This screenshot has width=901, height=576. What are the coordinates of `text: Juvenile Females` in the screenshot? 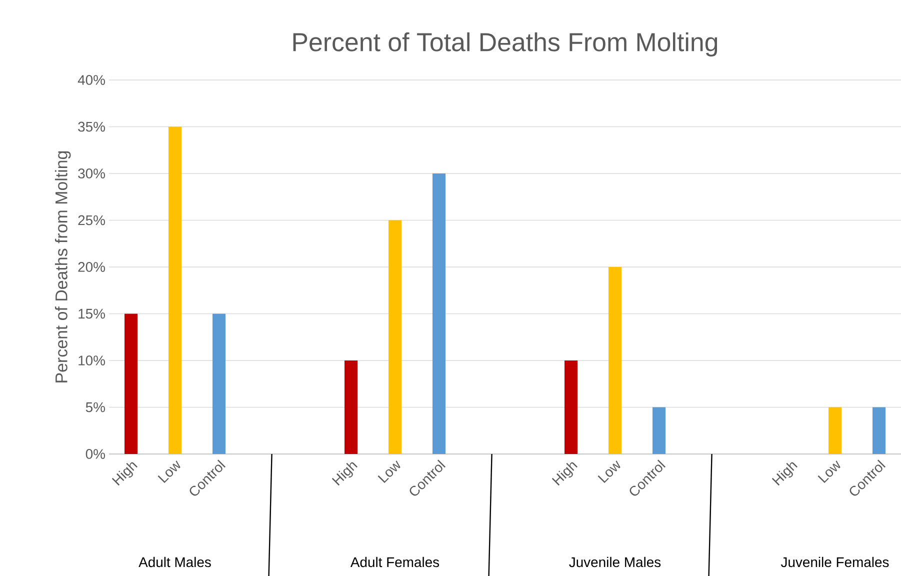 It's located at (834, 562).